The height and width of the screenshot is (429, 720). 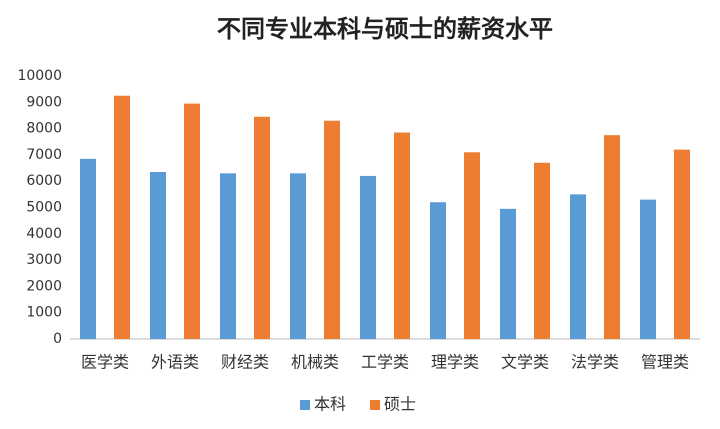 What do you see at coordinates (400, 404) in the screenshot?
I see `legend-label: 硕士` at bounding box center [400, 404].